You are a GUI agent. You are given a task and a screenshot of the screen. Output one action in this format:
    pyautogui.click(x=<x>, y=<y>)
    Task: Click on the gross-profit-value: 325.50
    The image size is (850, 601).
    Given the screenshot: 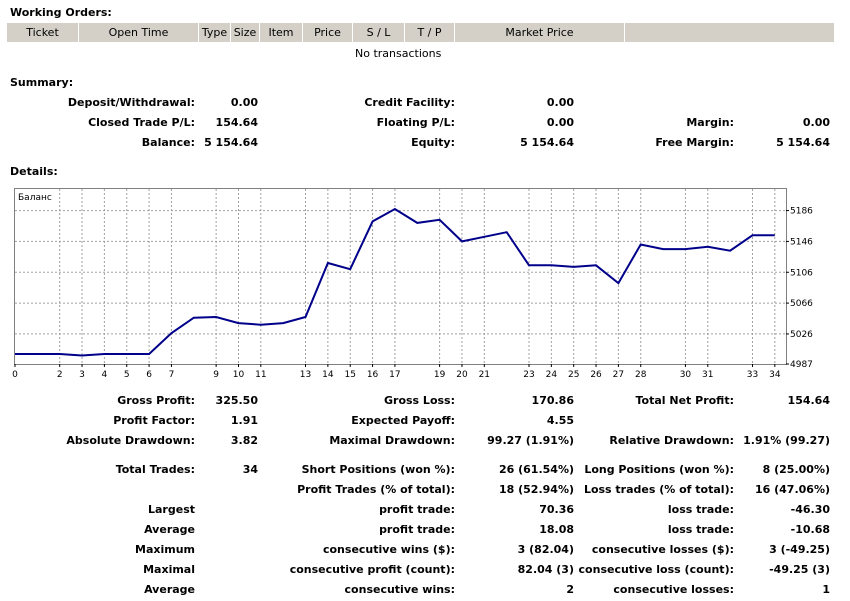 What is the action you would take?
    pyautogui.click(x=236, y=400)
    